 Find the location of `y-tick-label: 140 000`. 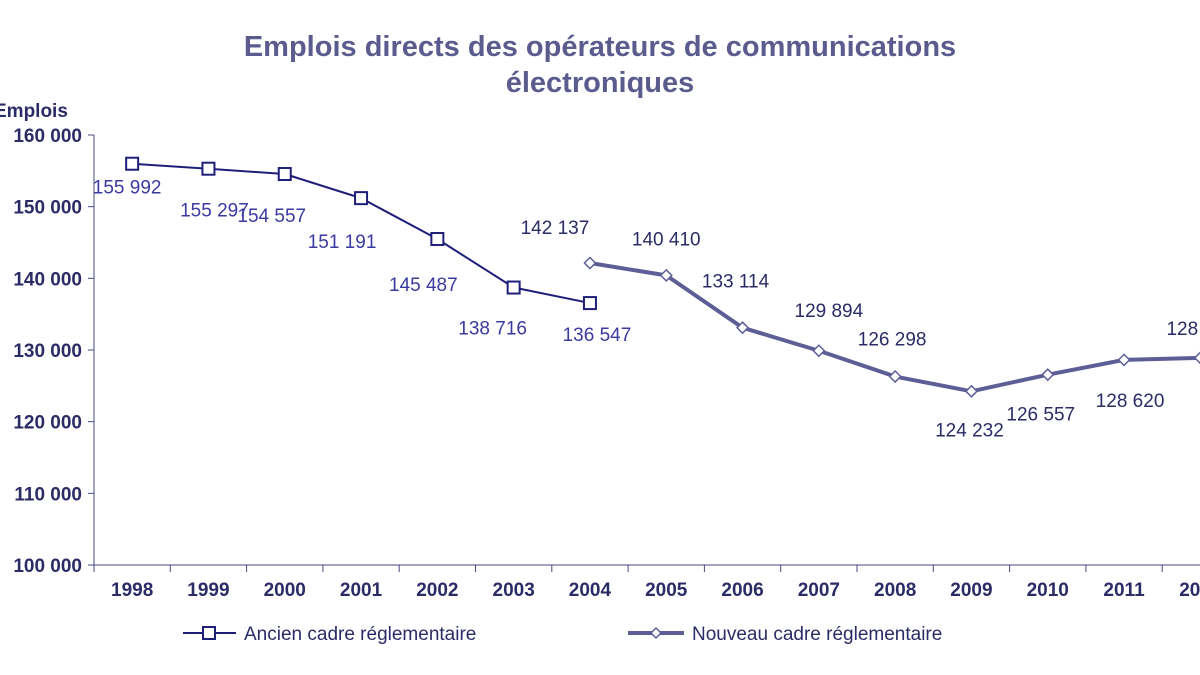

y-tick-label: 140 000 is located at coordinates (47, 279).